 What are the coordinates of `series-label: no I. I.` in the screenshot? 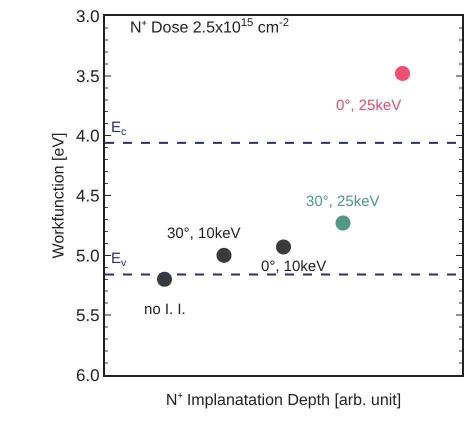 It's located at (165, 309).